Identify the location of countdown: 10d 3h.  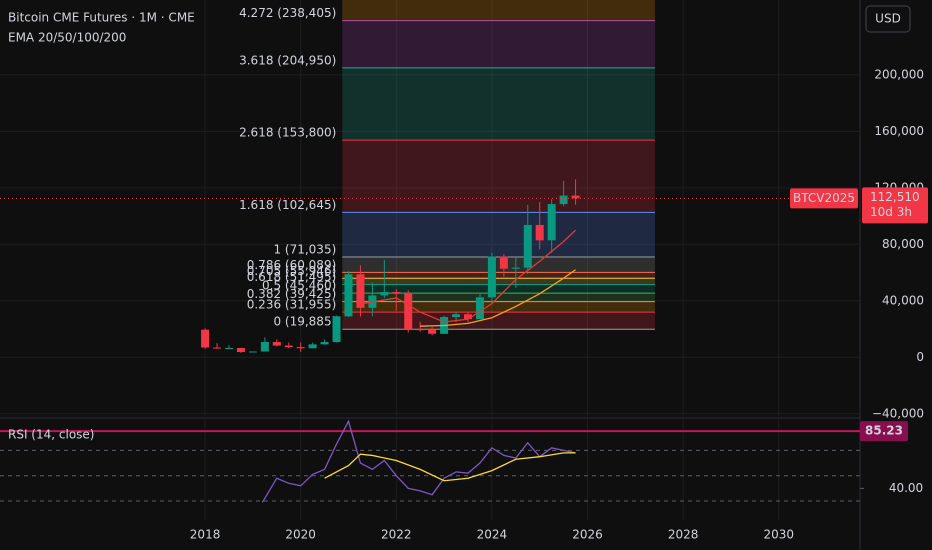
(891, 212).